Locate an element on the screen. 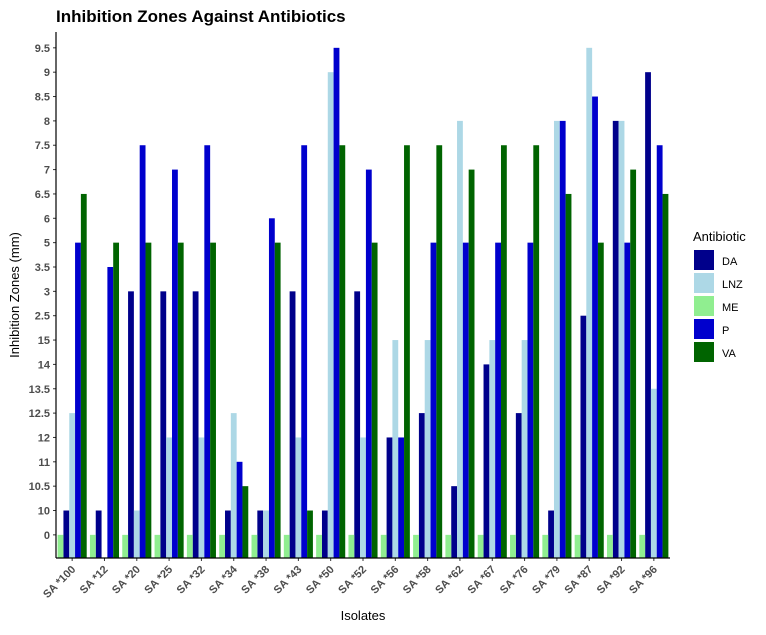 Image resolution: width=766 pixels, height=635 pixels. y-tick-label: 10 is located at coordinates (44, 512).